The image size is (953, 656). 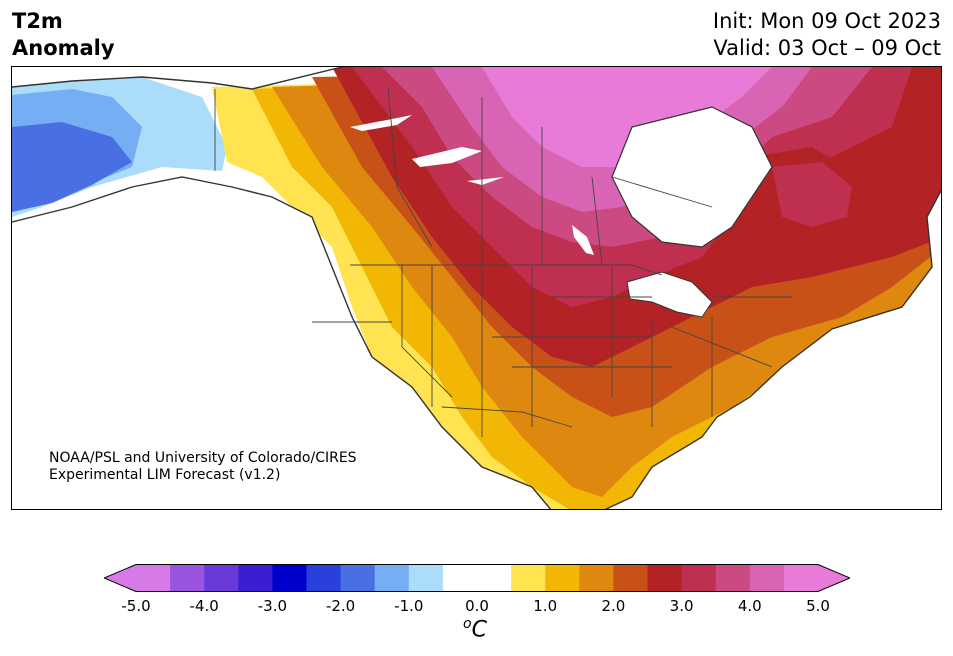 I want to click on colorbar-tick-label: -2.0, so click(x=340, y=606).